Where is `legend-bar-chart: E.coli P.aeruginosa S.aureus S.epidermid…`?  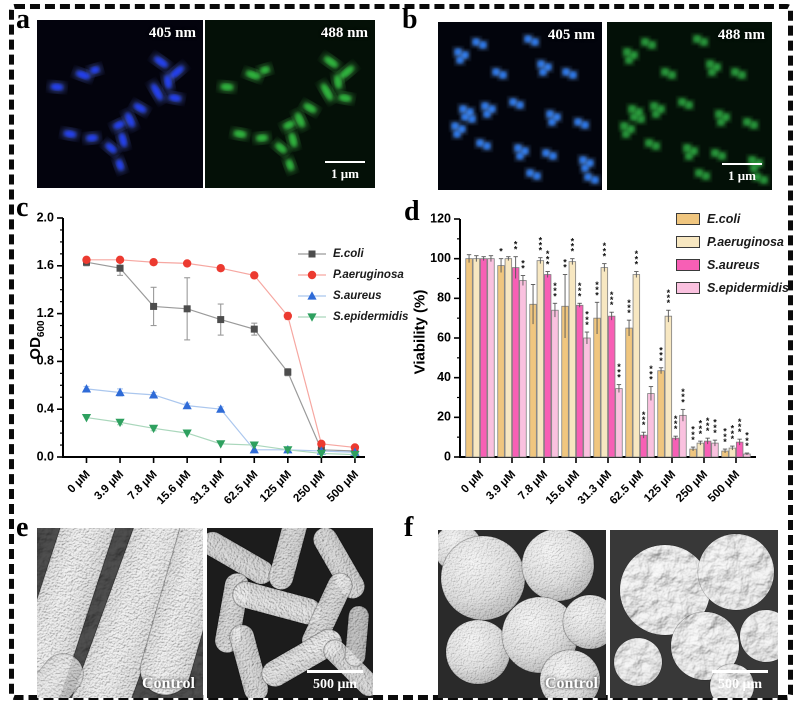
legend-bar-chart: E.coli P.aeruginosa S.aureus S.epidermid… is located at coordinates (732, 253).